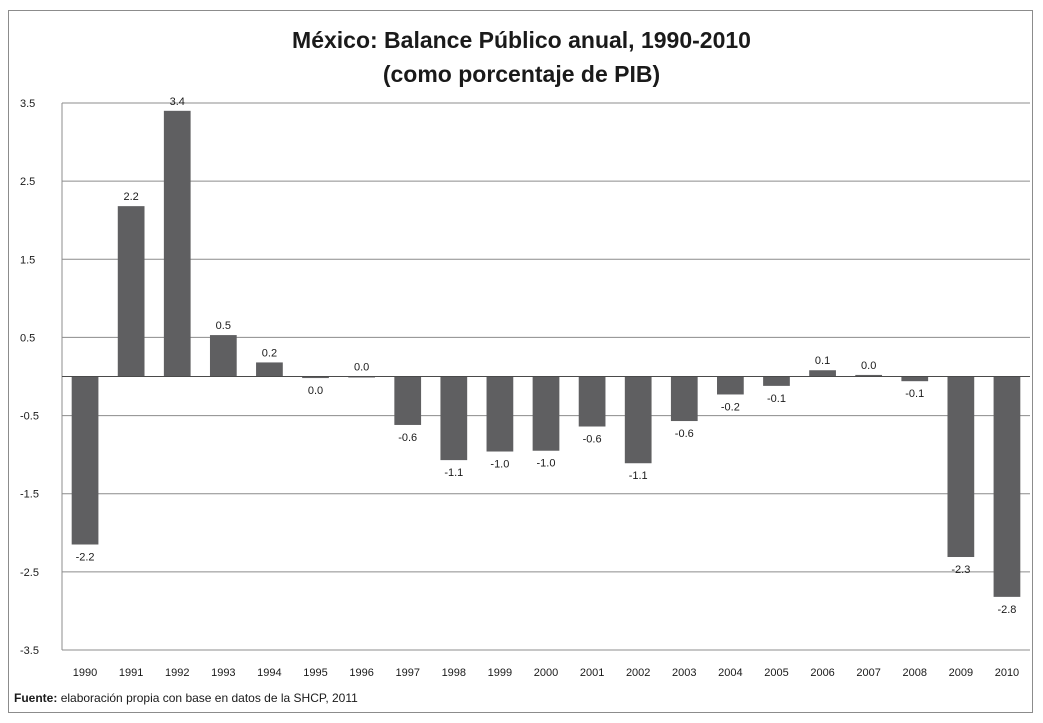 This screenshot has height=723, width=1043. I want to click on data-label-2006: 0.1, so click(822, 361).